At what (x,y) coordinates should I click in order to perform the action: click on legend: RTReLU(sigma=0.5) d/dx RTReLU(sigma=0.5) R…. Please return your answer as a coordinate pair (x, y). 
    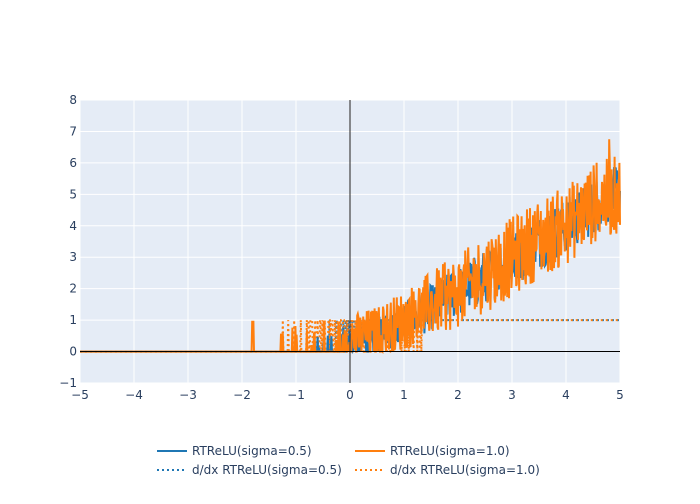
    Looking at the image, I should click on (348, 460).